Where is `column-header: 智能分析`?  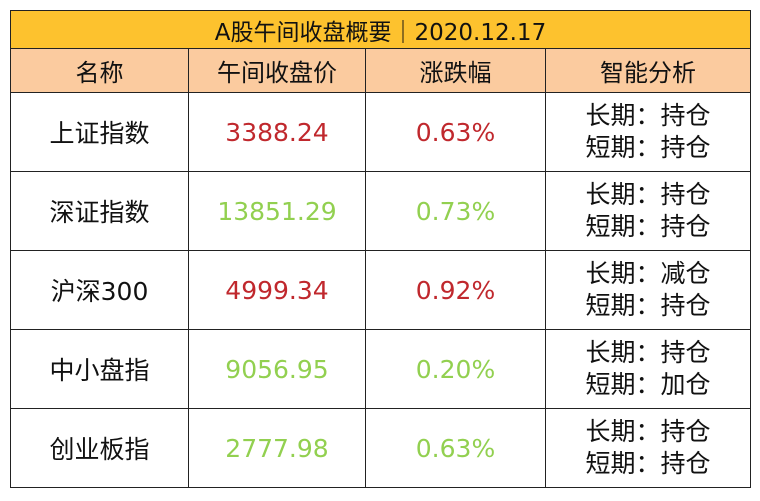
column-header: 智能分析 is located at coordinates (648, 70).